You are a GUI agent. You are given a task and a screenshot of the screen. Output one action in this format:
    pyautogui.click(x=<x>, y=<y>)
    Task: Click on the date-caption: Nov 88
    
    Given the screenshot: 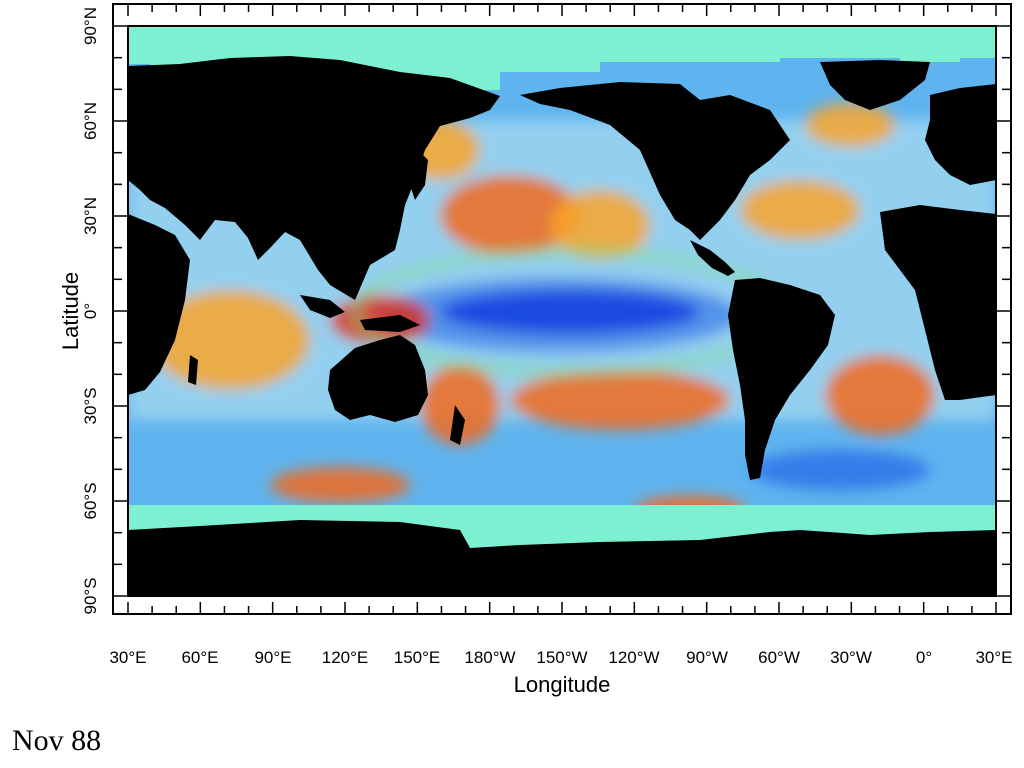 What is the action you would take?
    pyautogui.click(x=57, y=740)
    